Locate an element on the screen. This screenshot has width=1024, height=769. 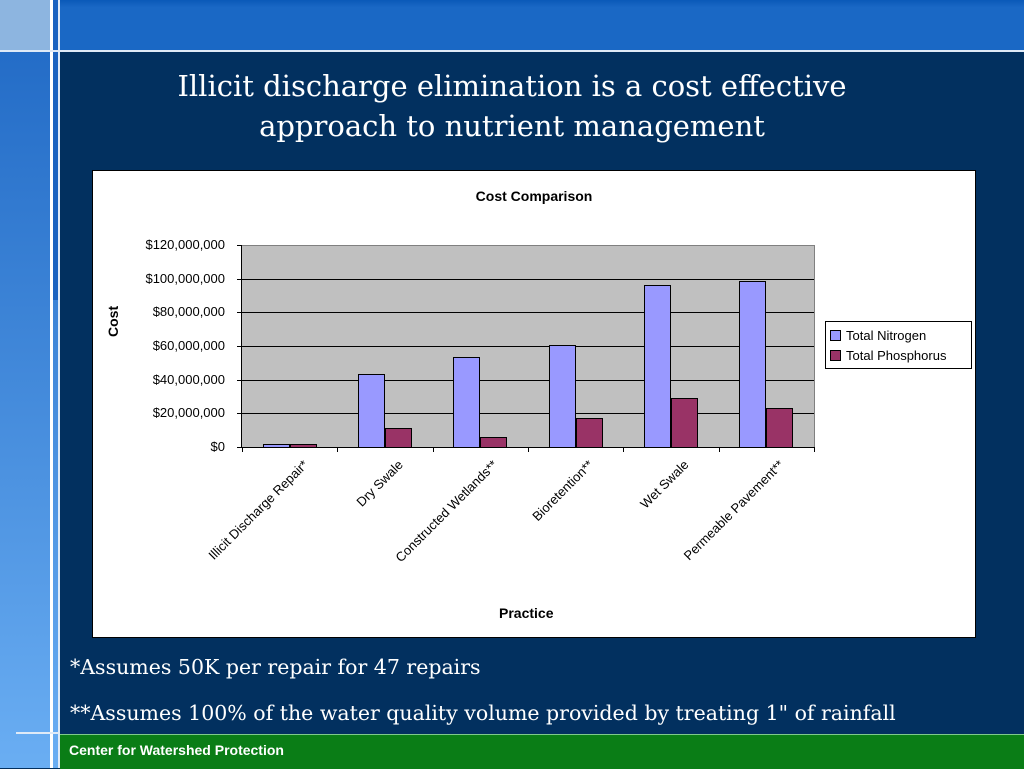
plot-area is located at coordinates (528, 346).